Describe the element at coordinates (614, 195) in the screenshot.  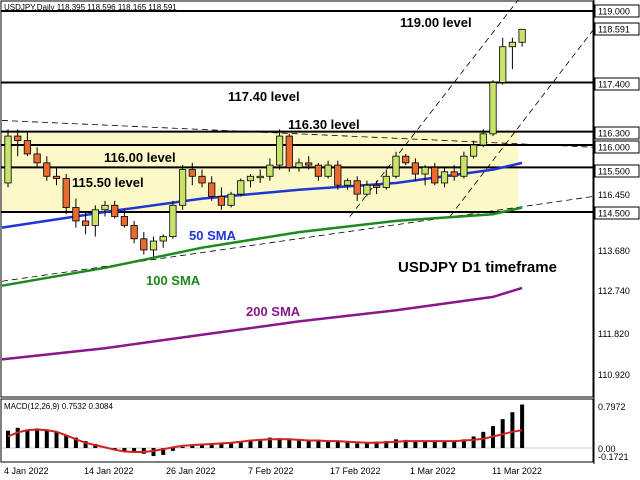
I see `price-tick: 116.450` at that location.